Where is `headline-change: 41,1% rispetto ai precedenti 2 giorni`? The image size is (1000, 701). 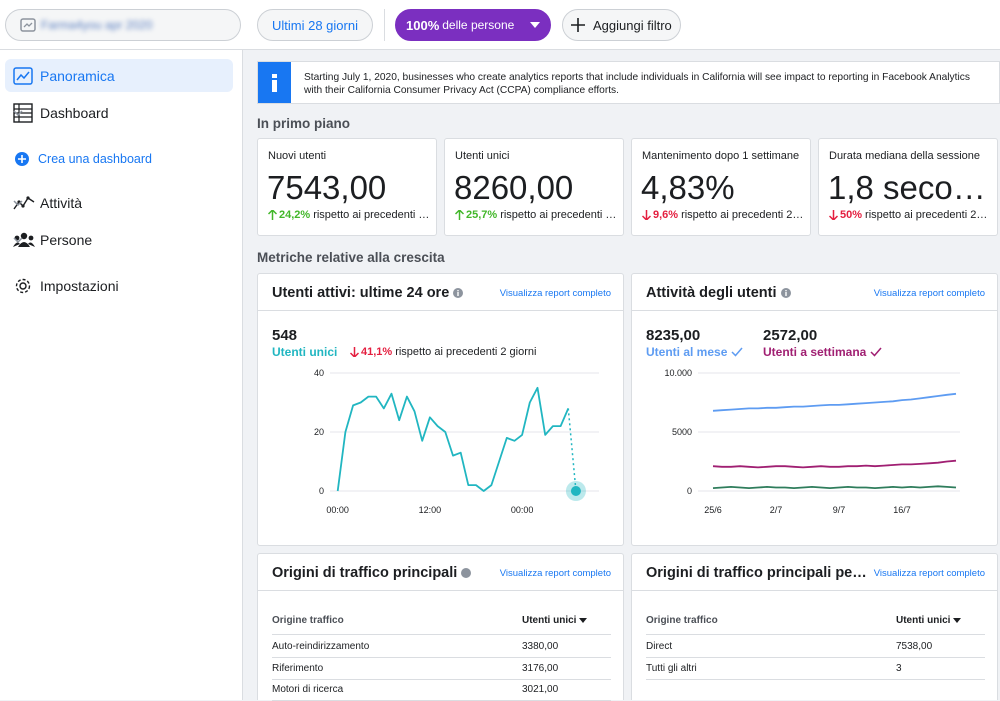 headline-change: 41,1% rispetto ai precedenti 2 giorni is located at coordinates (443, 352).